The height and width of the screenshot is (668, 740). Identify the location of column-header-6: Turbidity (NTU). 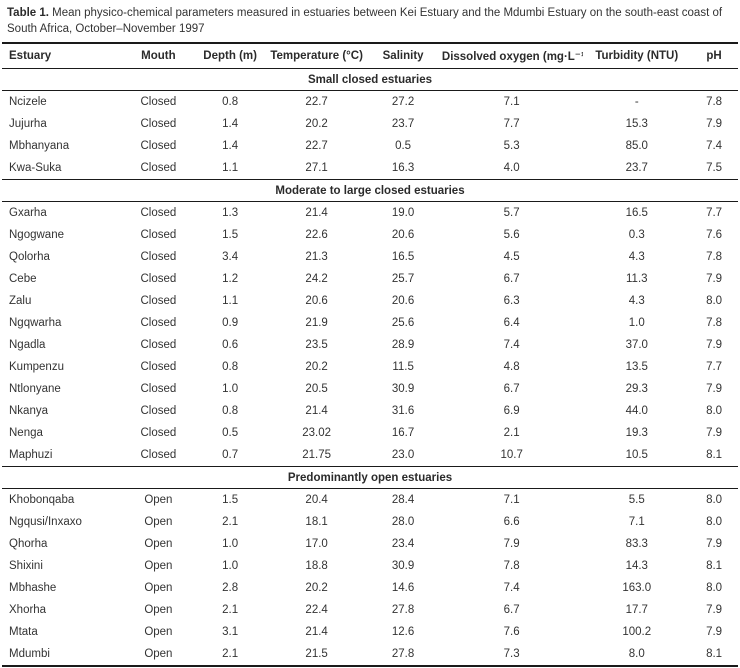
(637, 56).